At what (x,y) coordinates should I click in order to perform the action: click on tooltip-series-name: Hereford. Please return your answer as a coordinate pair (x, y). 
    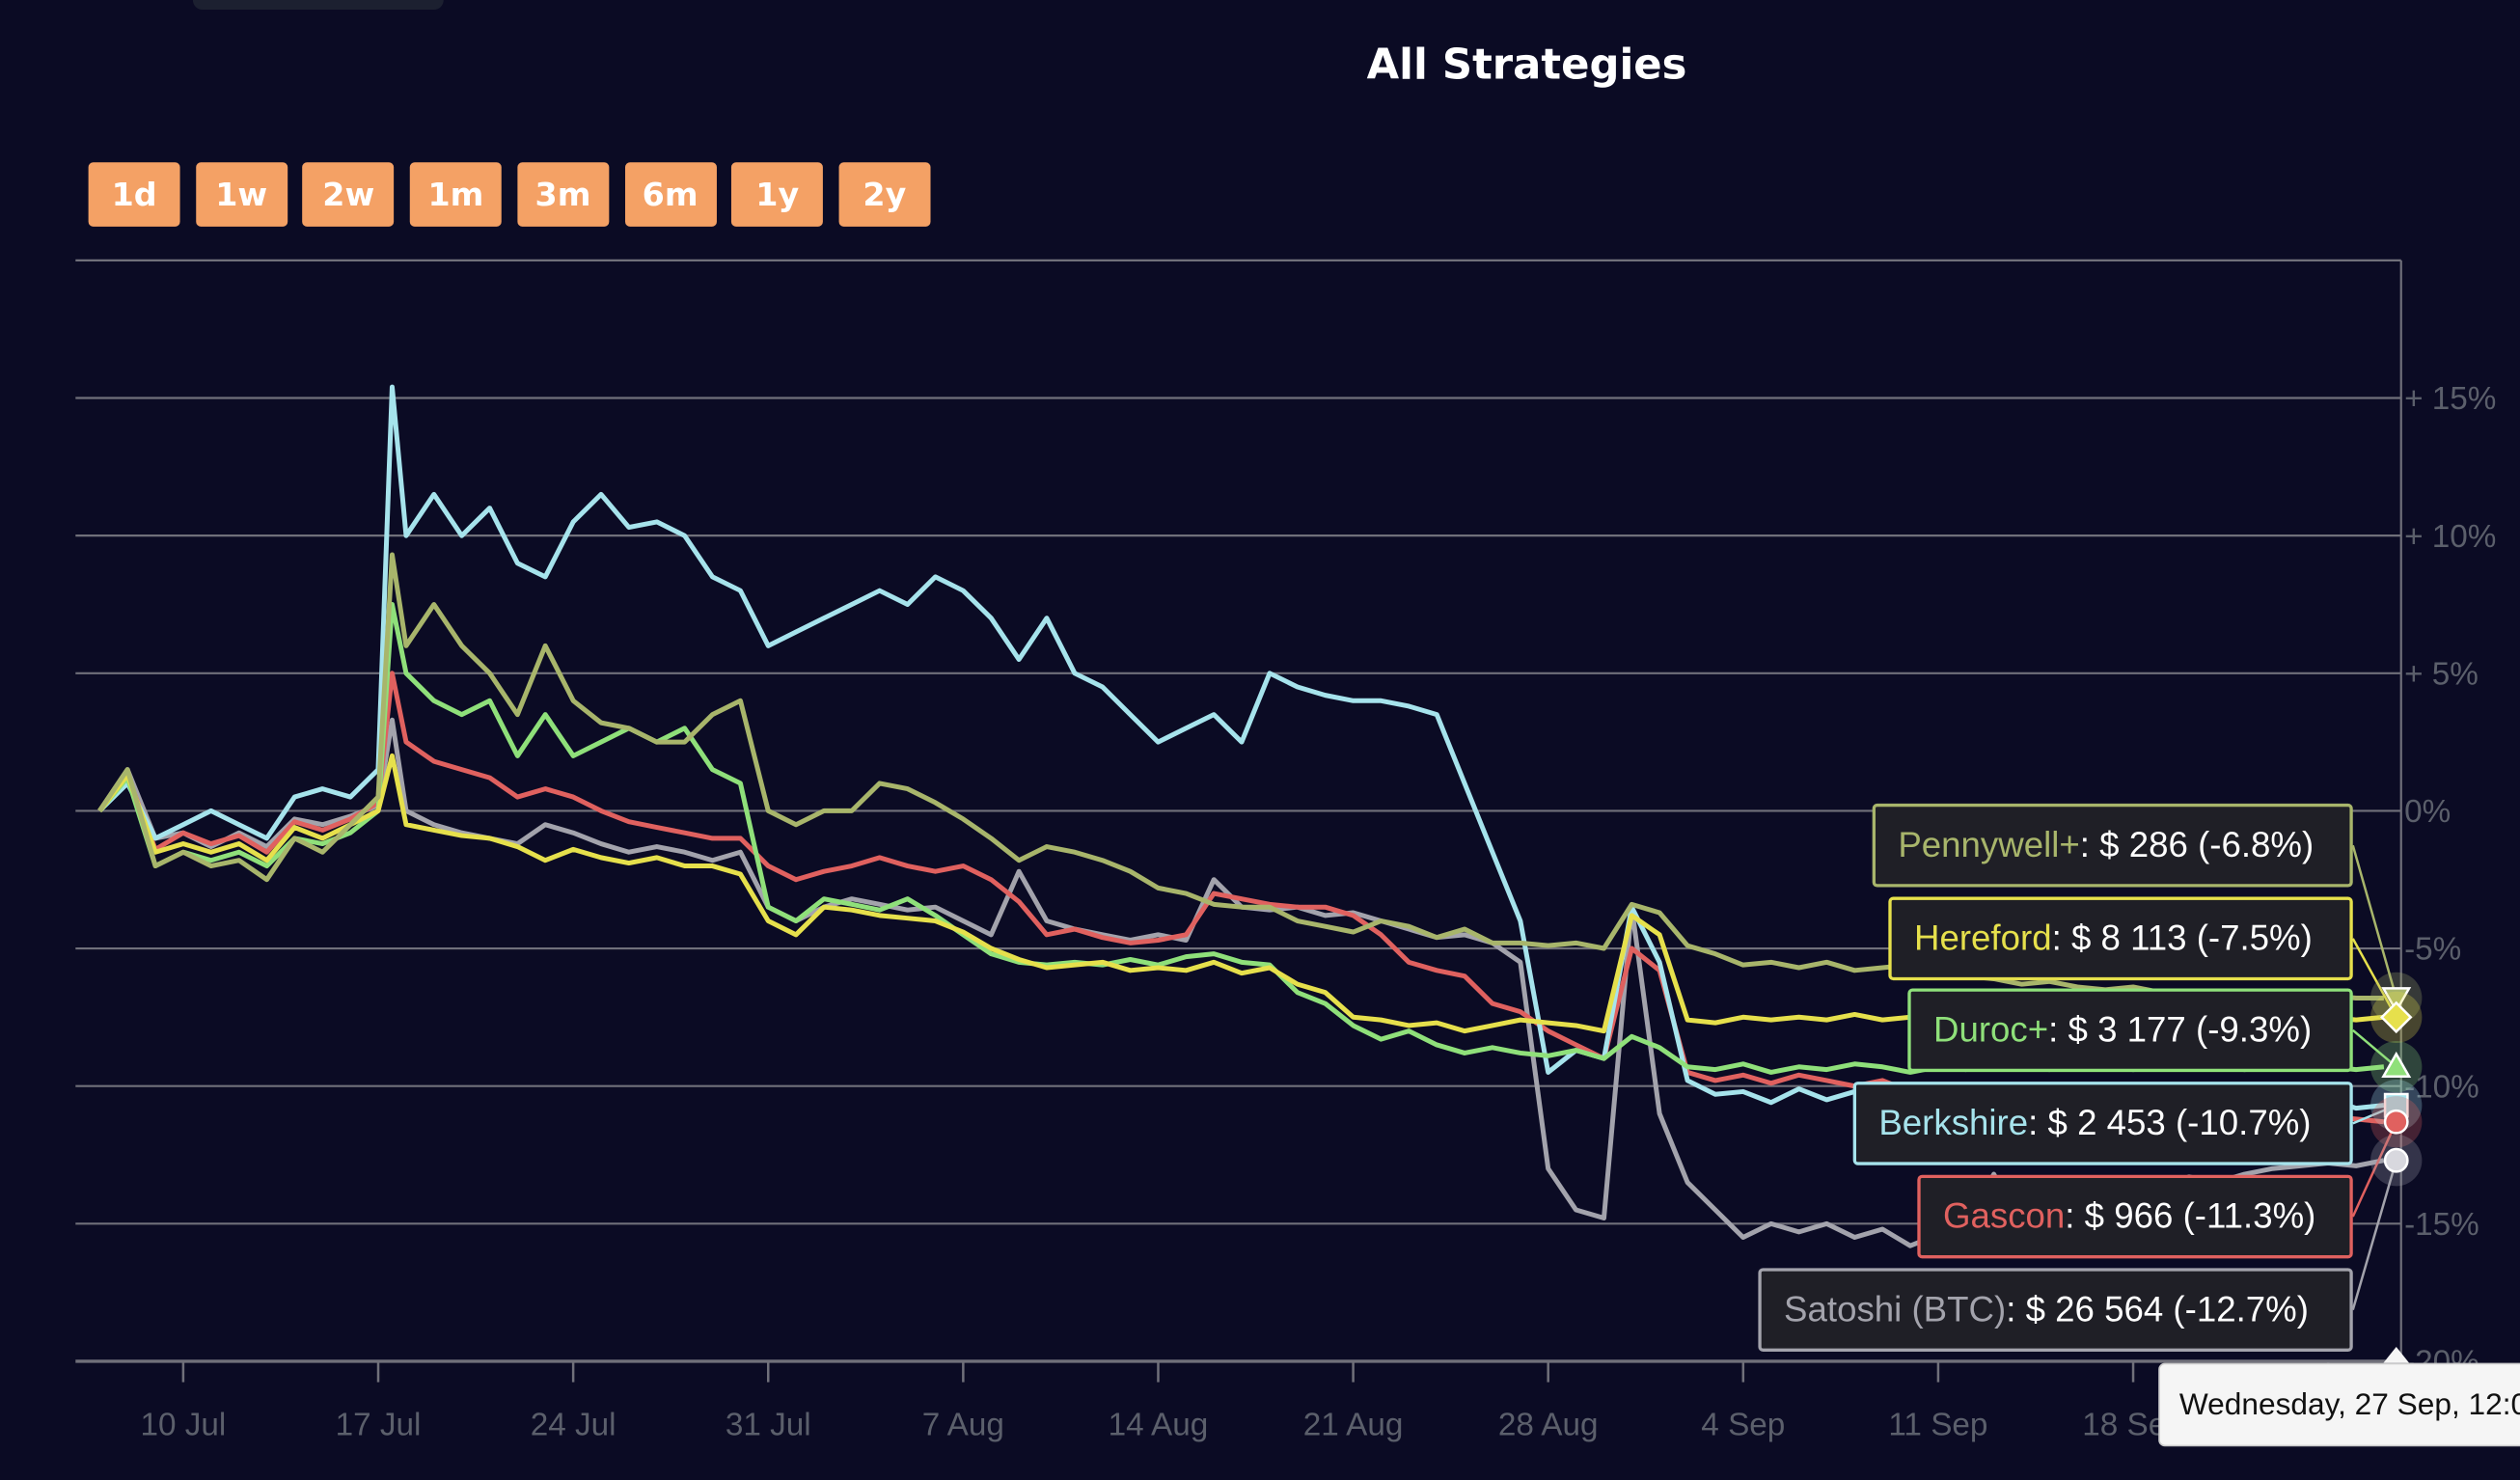
    Looking at the image, I should click on (1982, 938).